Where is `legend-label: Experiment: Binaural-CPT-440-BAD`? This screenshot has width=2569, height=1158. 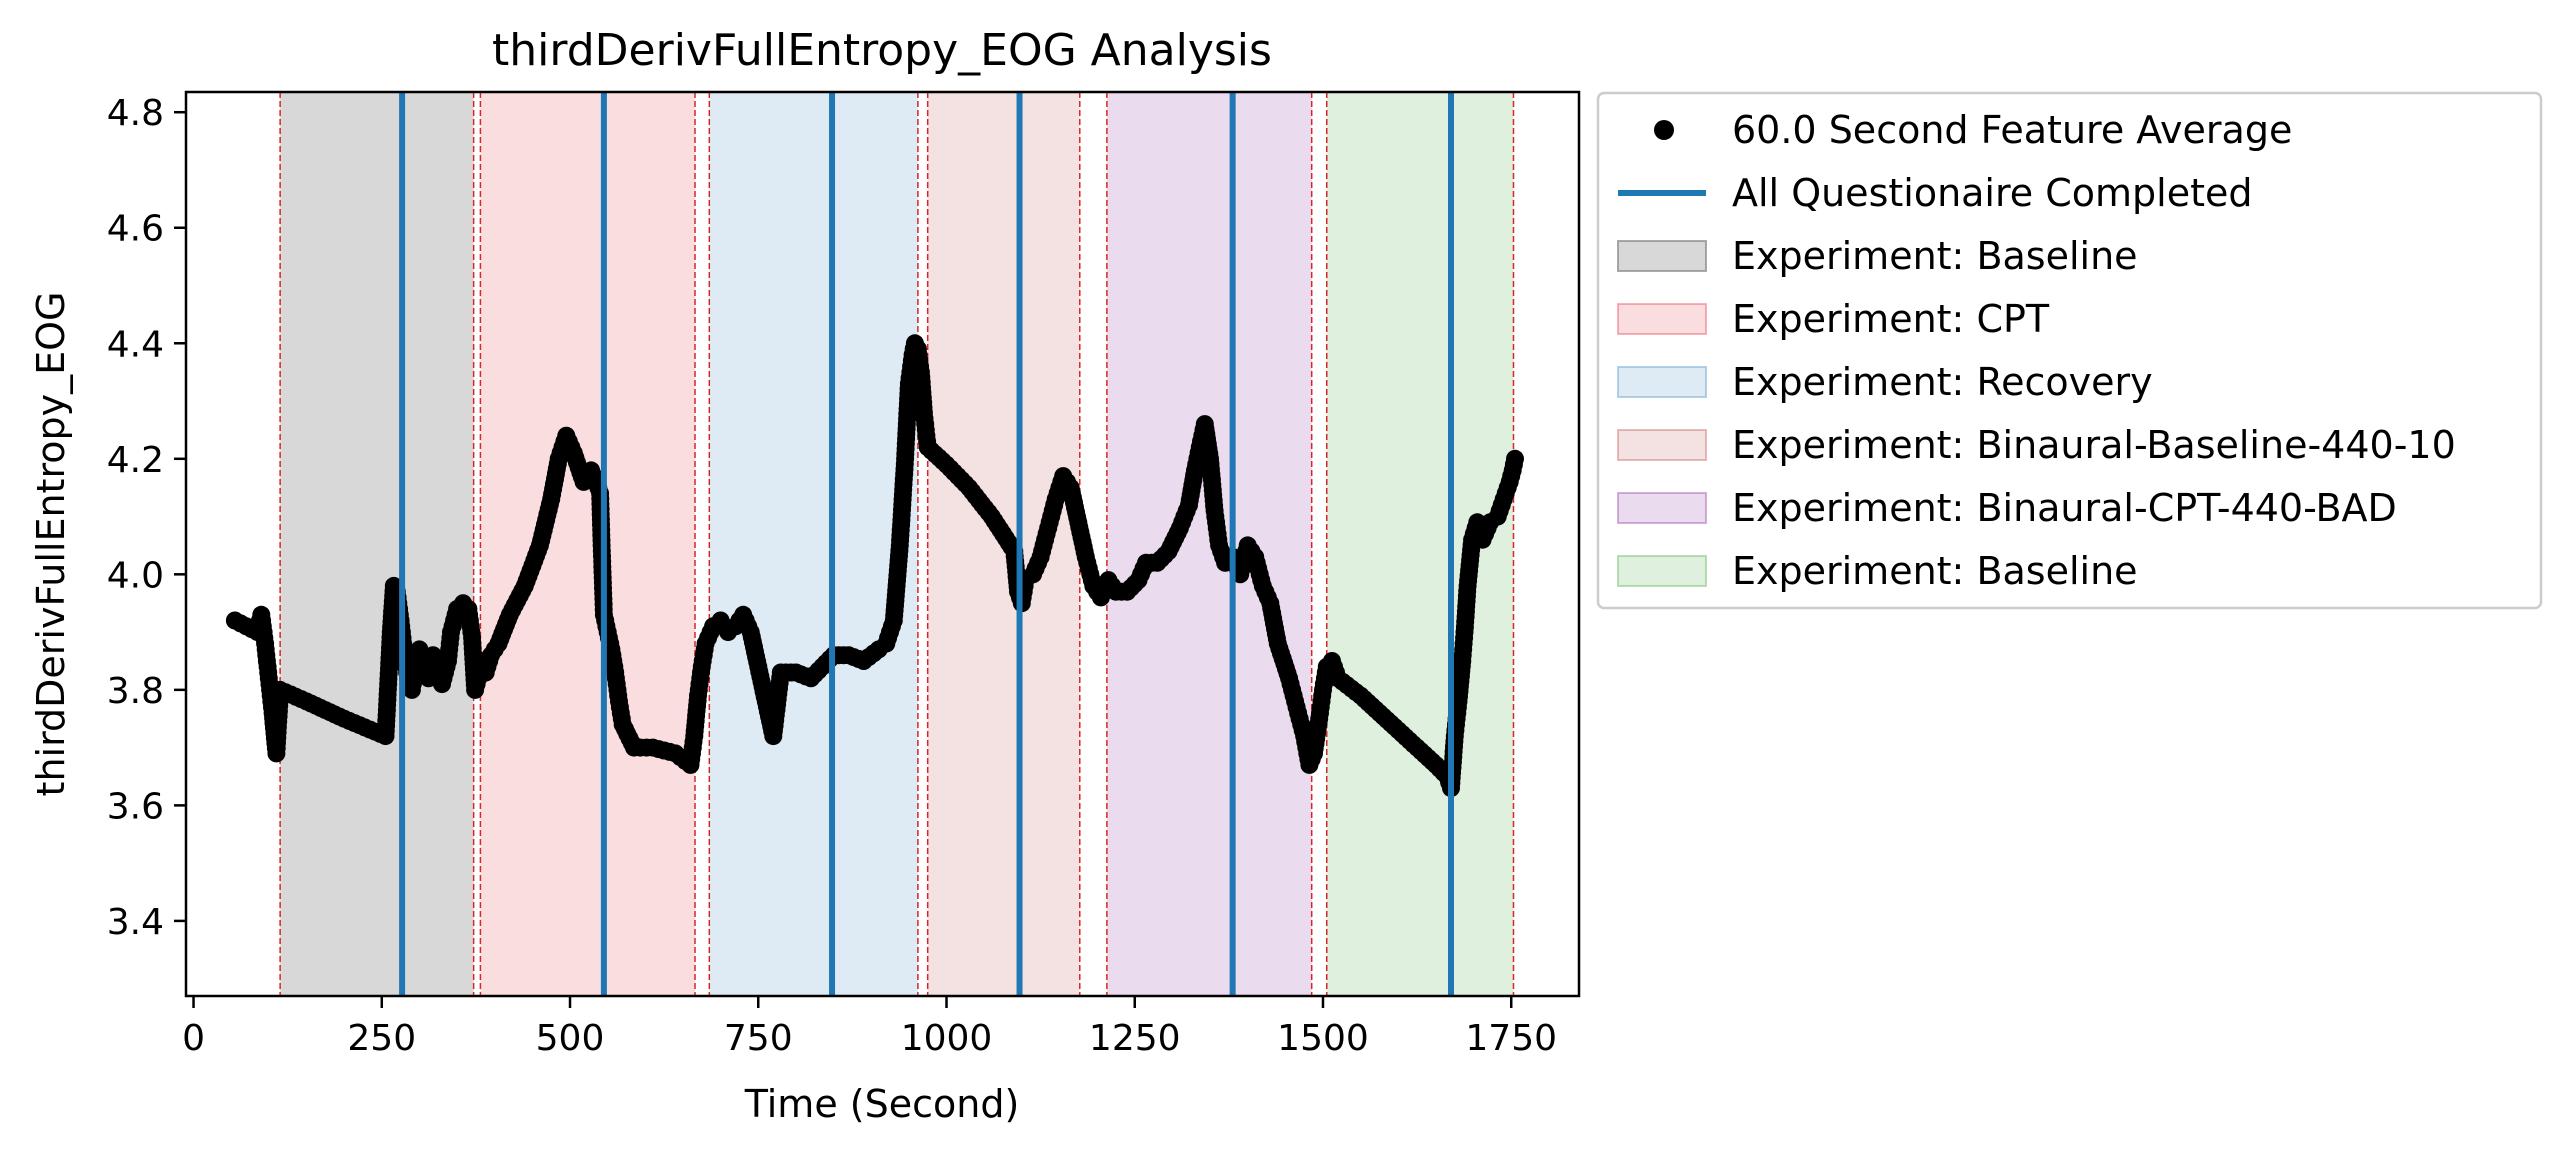
legend-label: Experiment: Binaural-CPT-440-BAD is located at coordinates (2064, 508).